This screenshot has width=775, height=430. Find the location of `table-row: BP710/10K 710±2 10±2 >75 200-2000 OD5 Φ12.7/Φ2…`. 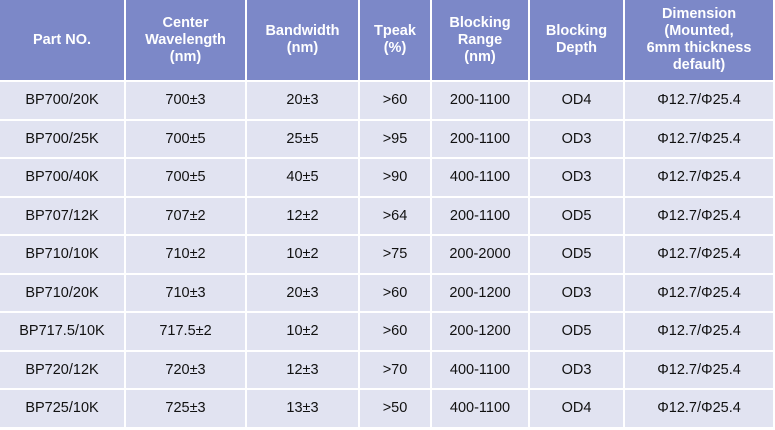

table-row: BP710/10K 710±2 10±2 >75 200-2000 OD5 Φ12.7/Φ2… is located at coordinates (386, 254).